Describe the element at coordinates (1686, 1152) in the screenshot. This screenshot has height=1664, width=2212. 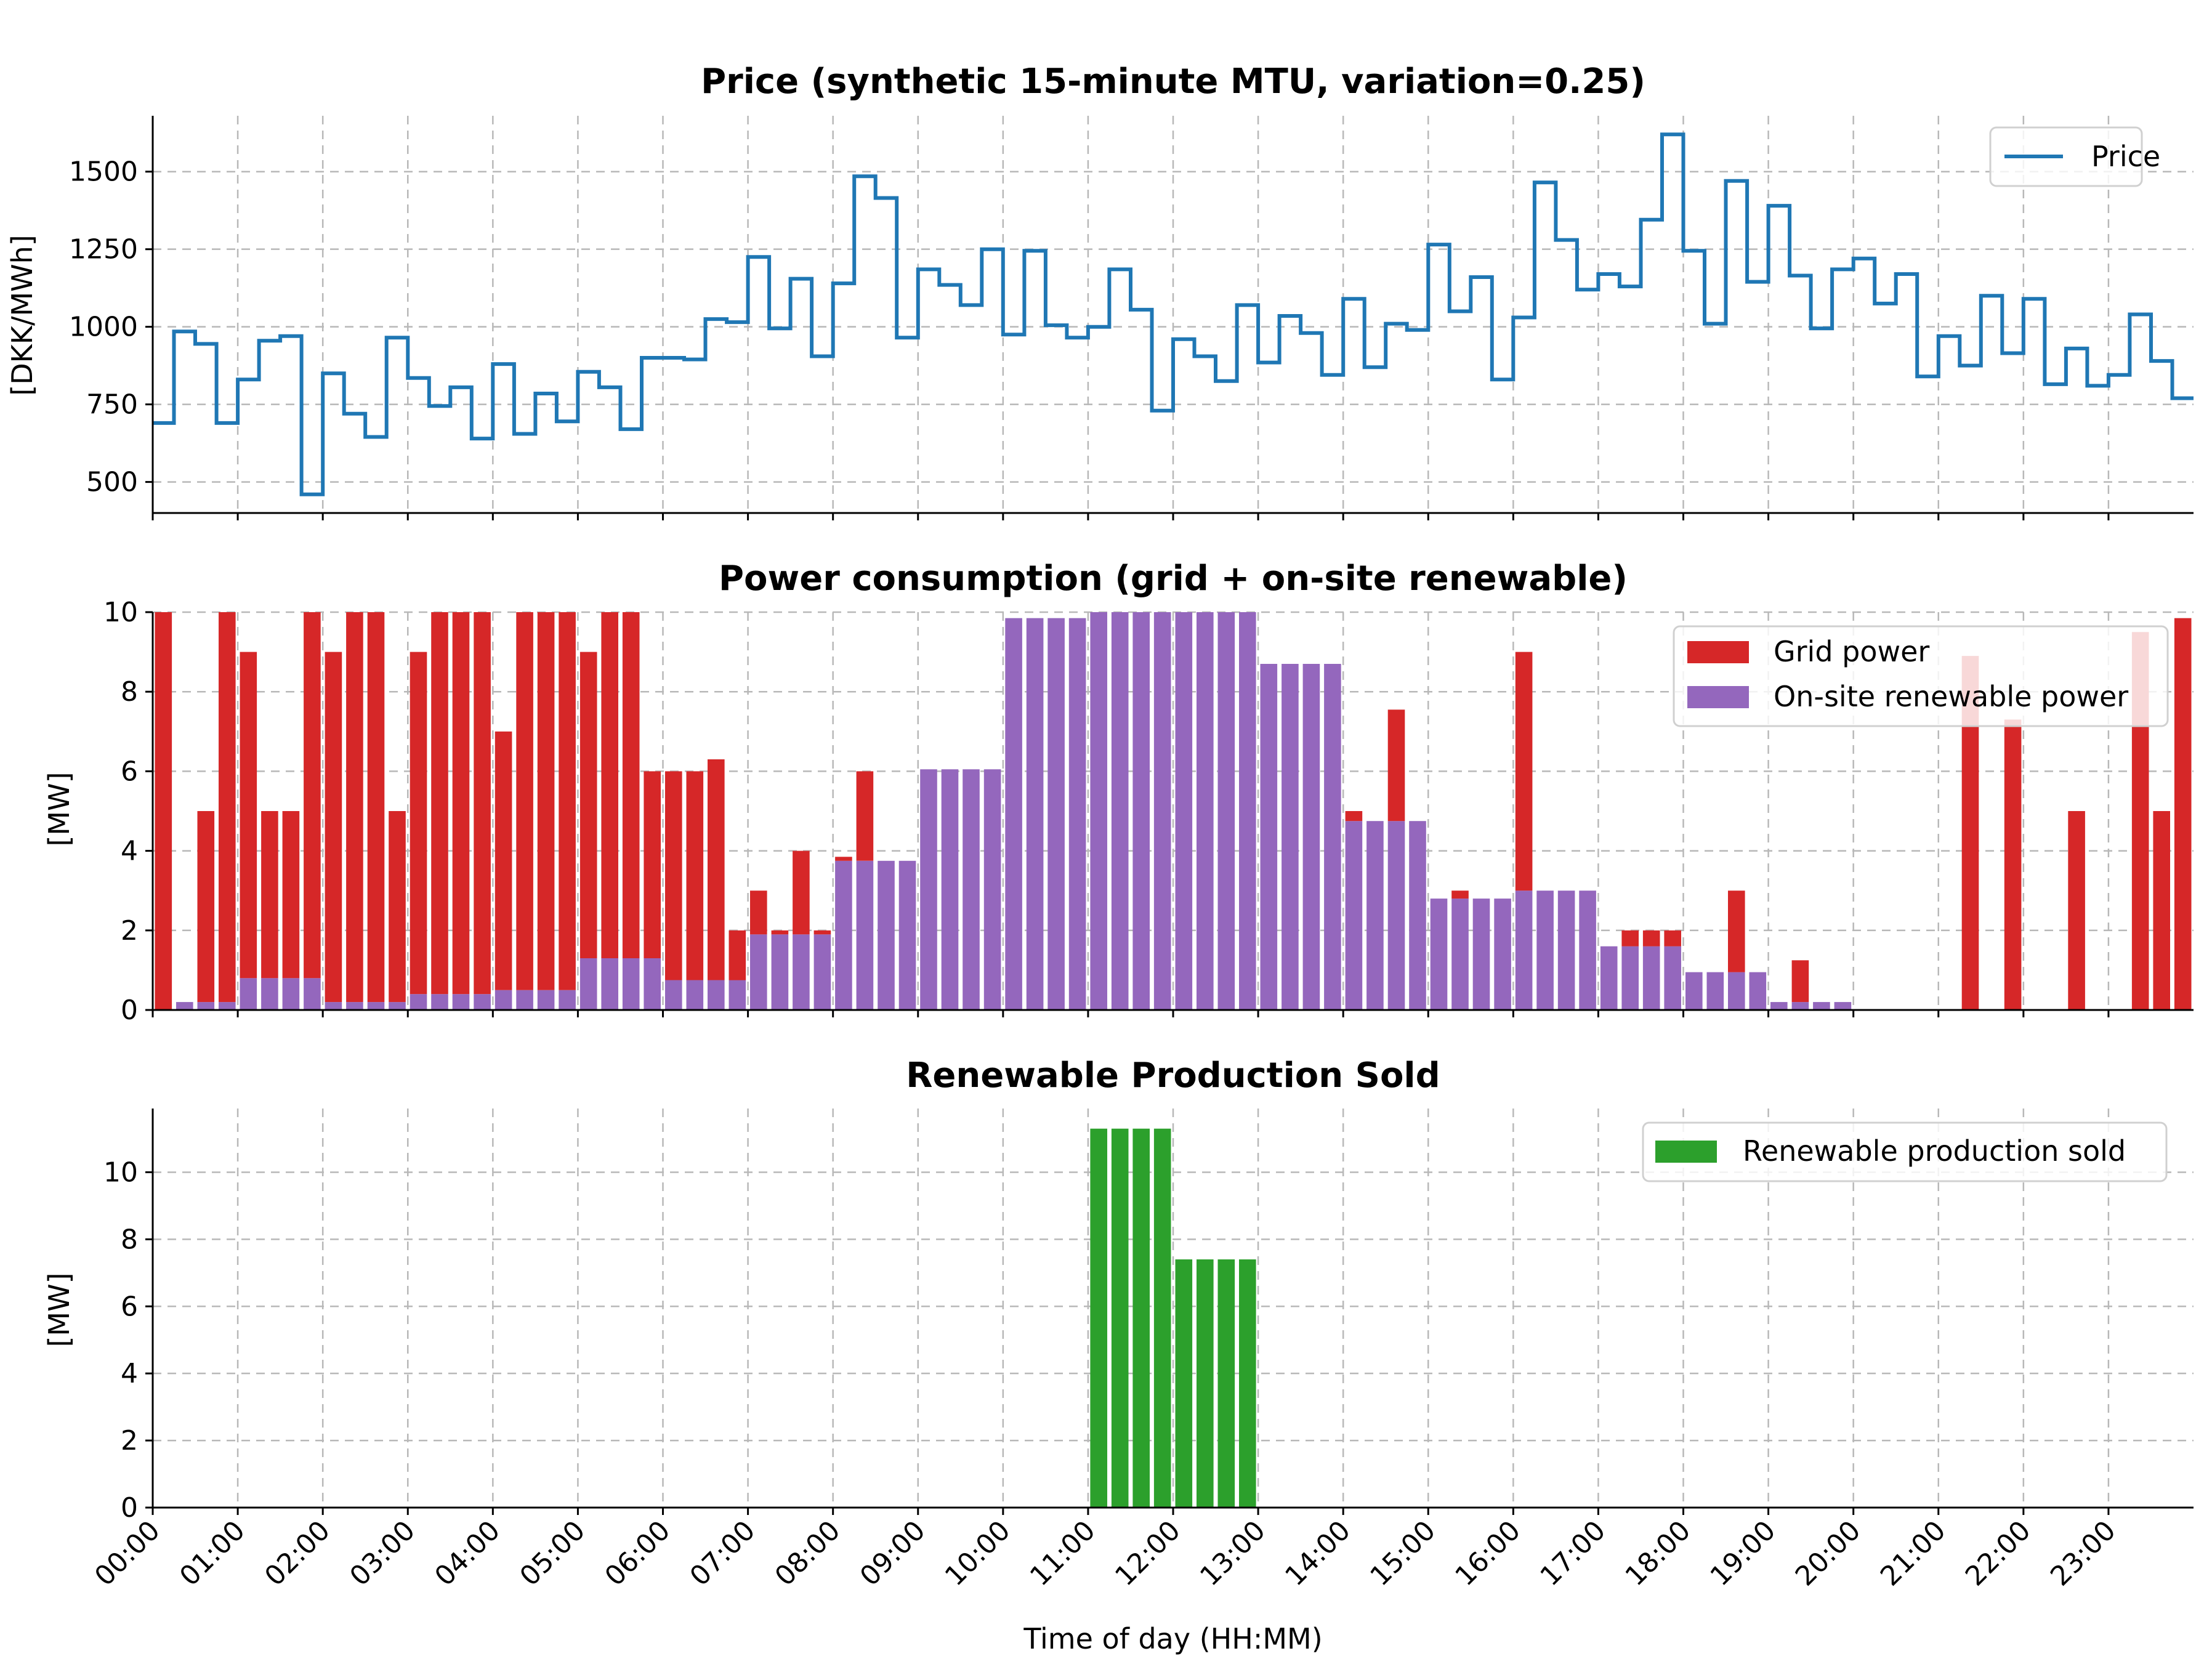
I see `sold-legend-swatch` at that location.